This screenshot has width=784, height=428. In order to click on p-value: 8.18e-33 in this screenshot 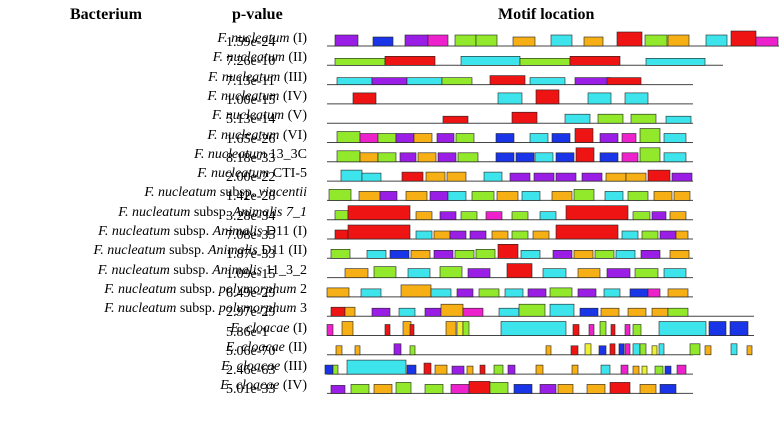, I will do `click(251, 158)`.